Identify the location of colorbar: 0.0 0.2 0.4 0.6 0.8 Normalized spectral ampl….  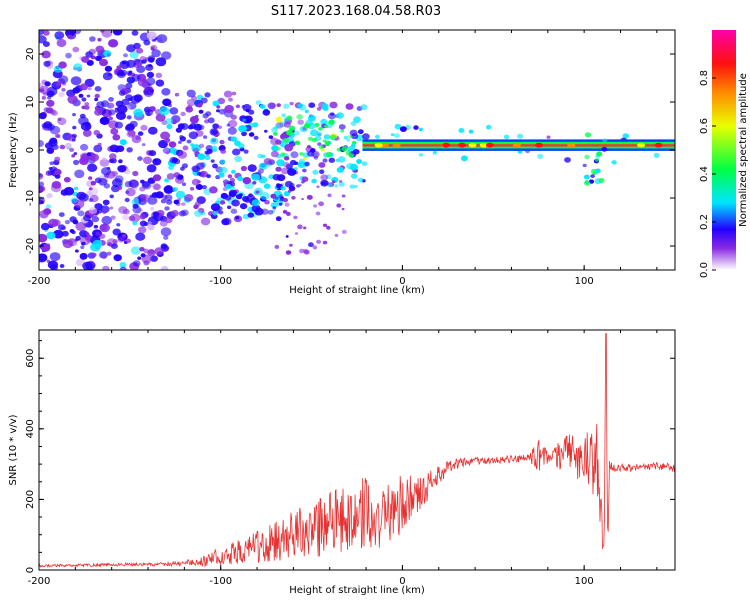
(724, 154).